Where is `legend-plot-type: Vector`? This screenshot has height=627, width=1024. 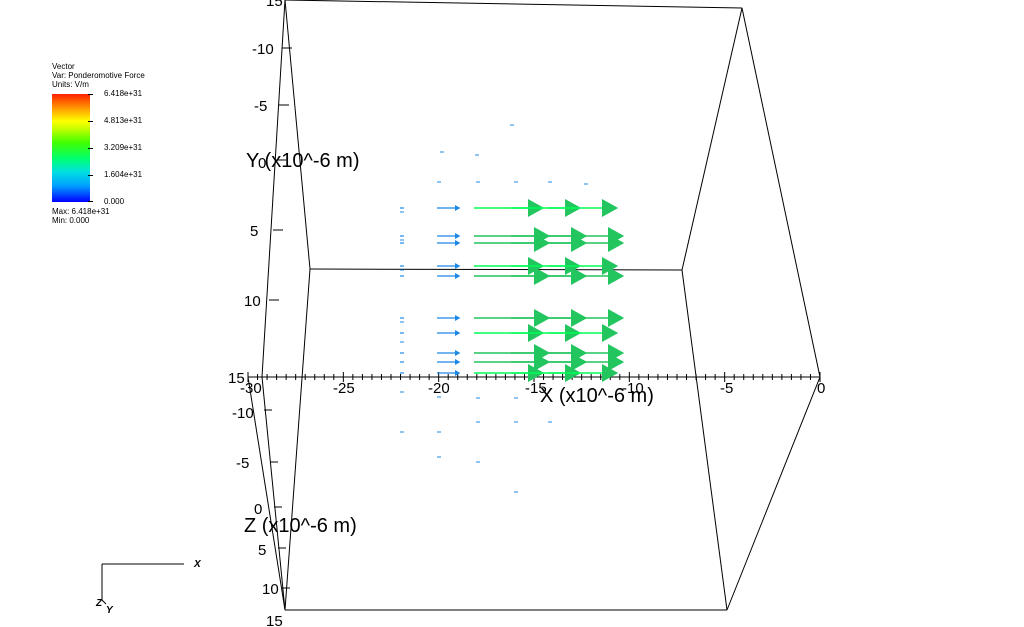 legend-plot-type: Vector is located at coordinates (63, 66).